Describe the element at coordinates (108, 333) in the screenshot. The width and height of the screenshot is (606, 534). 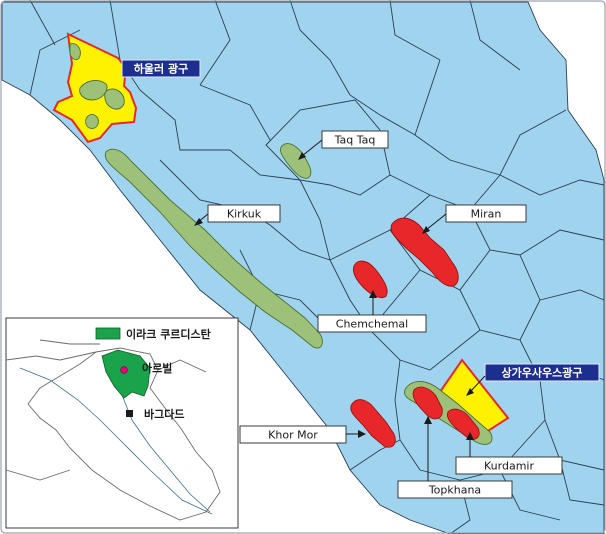
I see `kurdistan-legend-swatch` at that location.